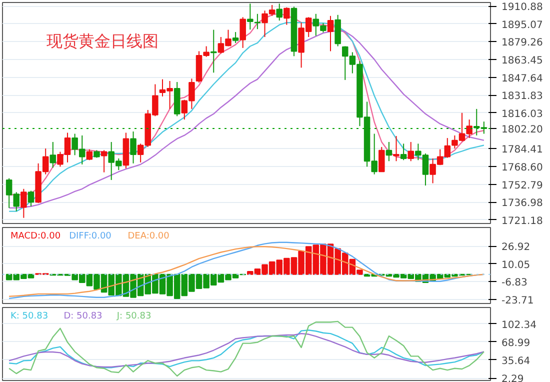 The image size is (550, 382). I want to click on y-tick-label: 1784.41, so click(522, 150).